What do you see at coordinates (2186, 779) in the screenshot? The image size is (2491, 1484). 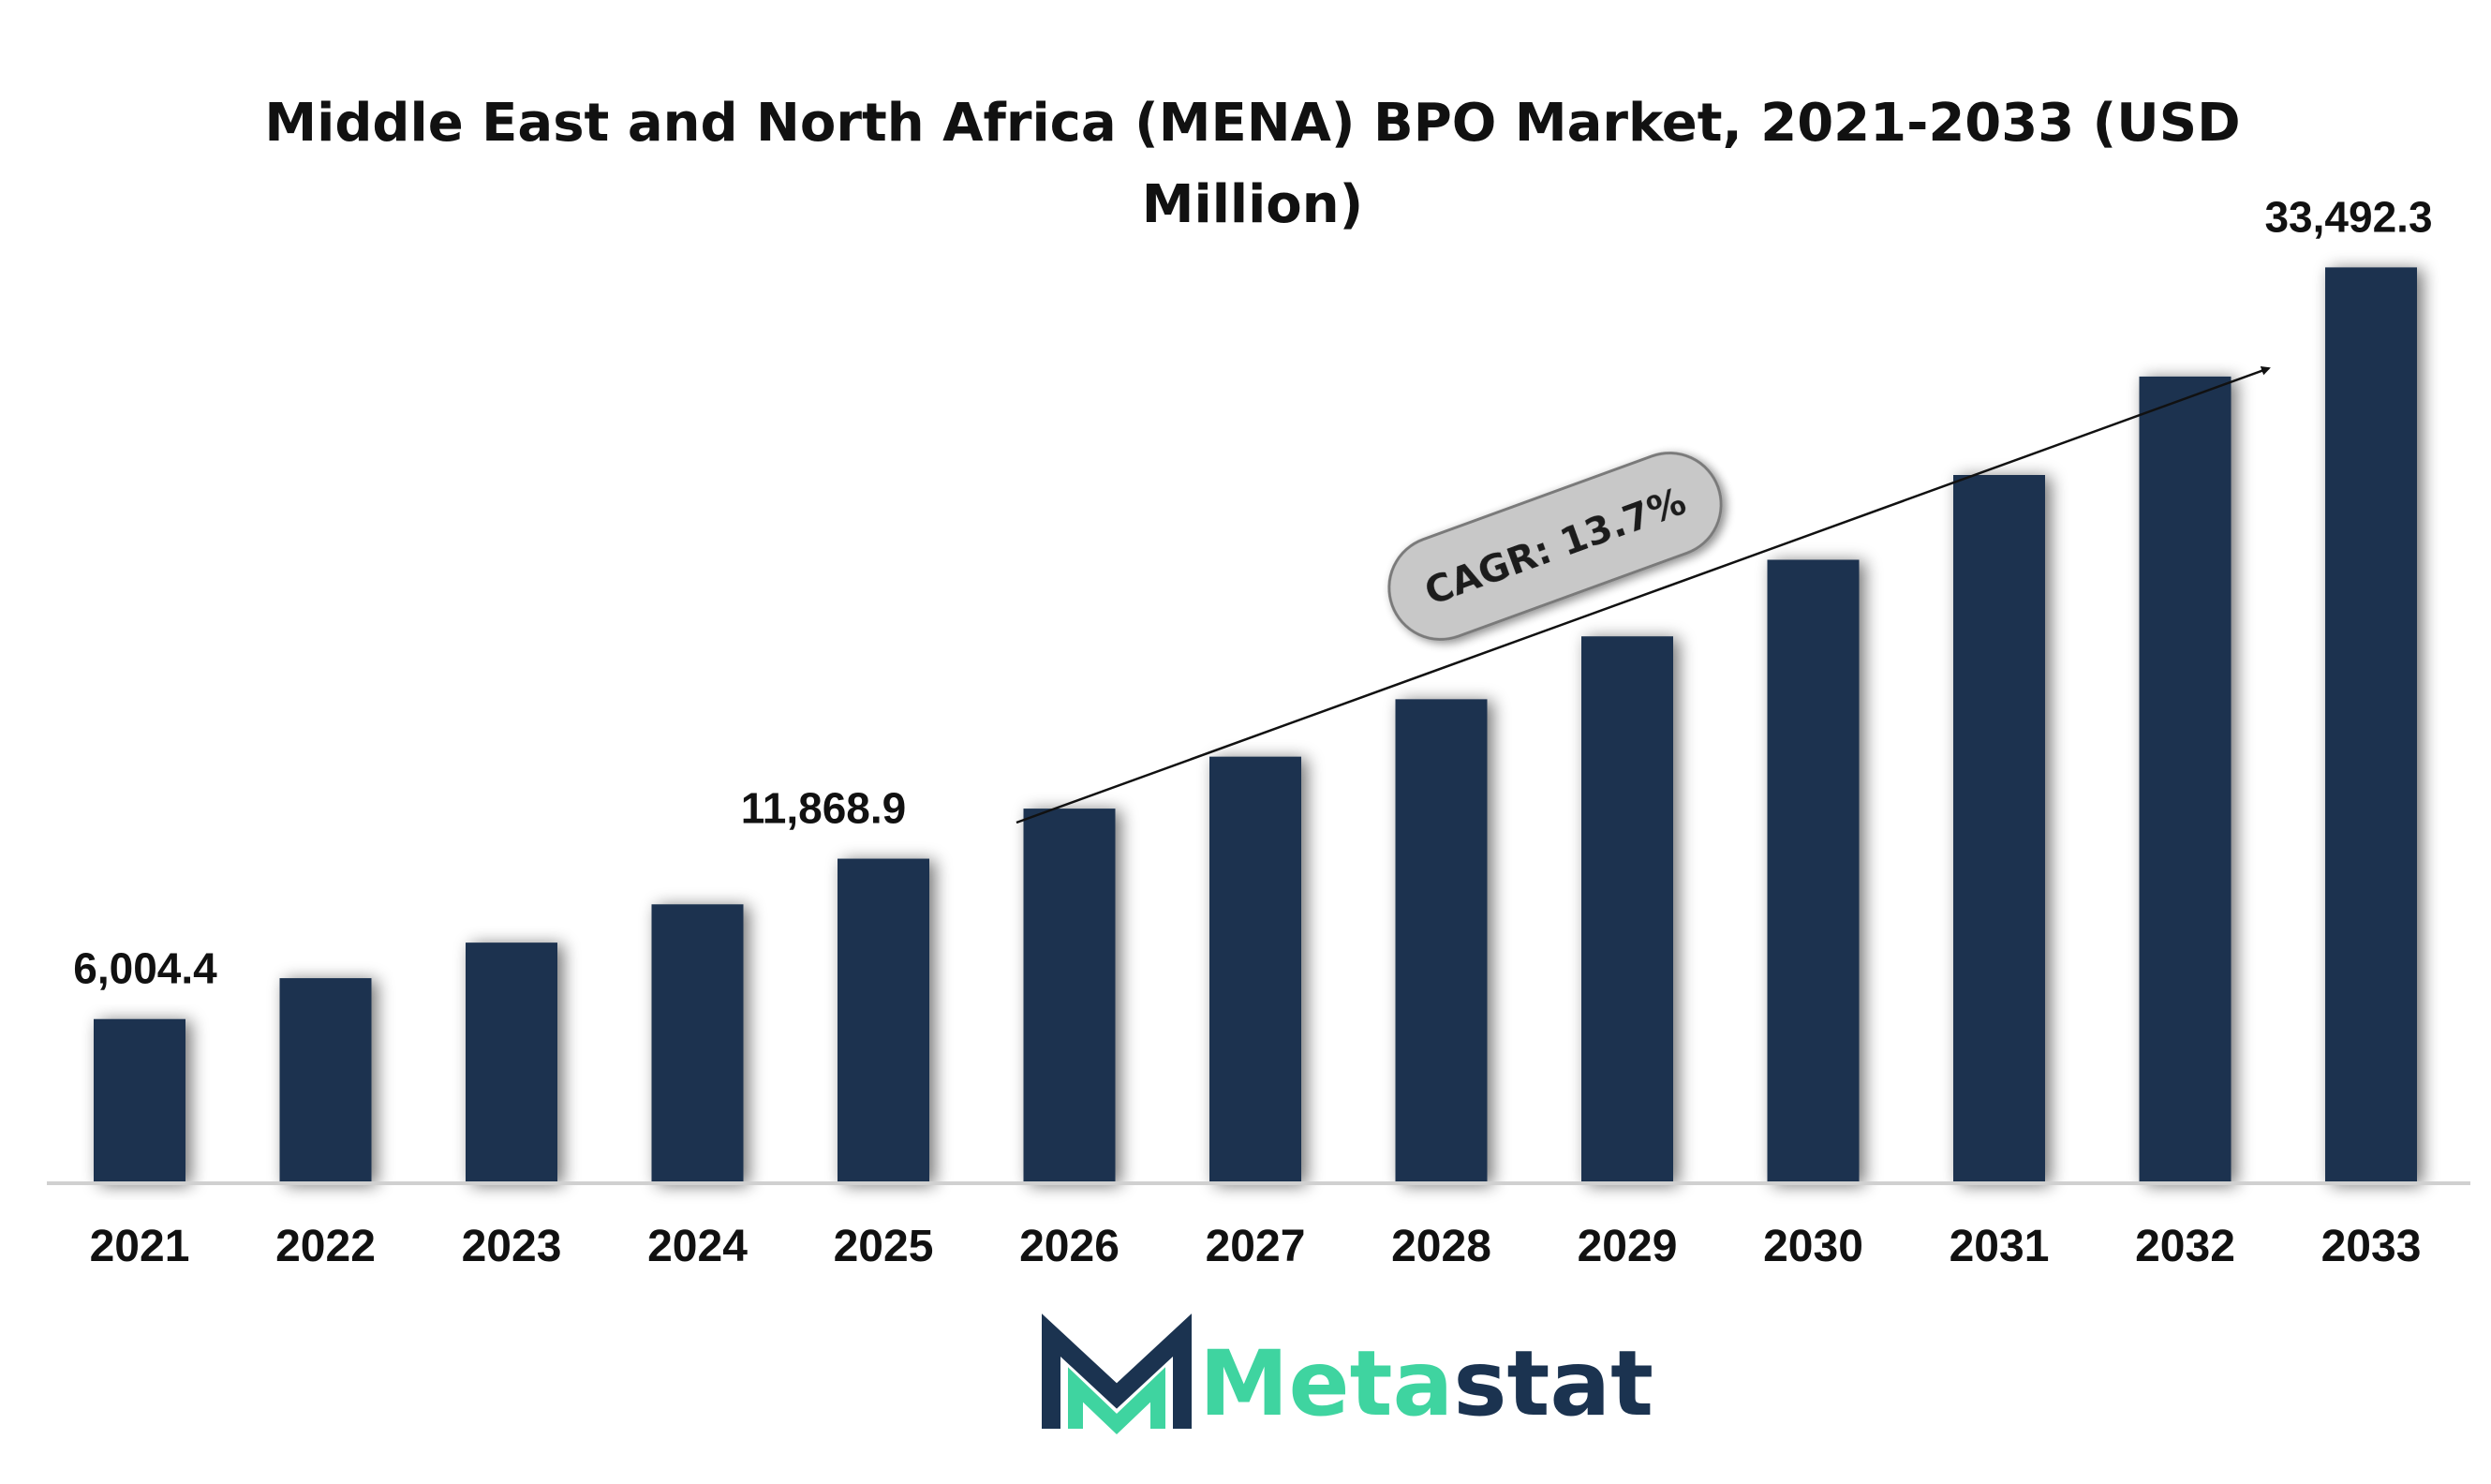 I see `bar-2032` at bounding box center [2186, 779].